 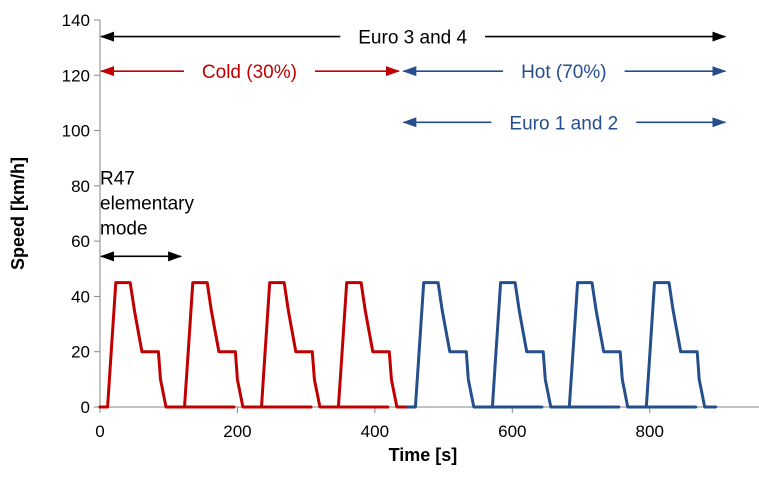 What do you see at coordinates (80, 241) in the screenshot?
I see `y-tick-label: 60` at bounding box center [80, 241].